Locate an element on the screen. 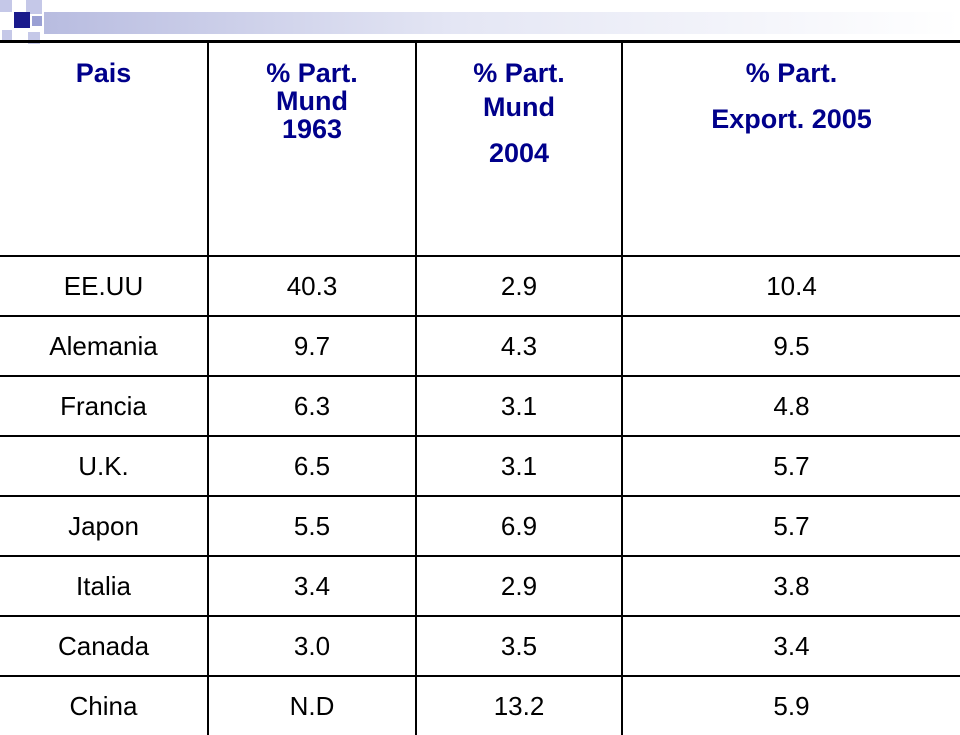  cell-2004: 3.5 is located at coordinates (519, 646).